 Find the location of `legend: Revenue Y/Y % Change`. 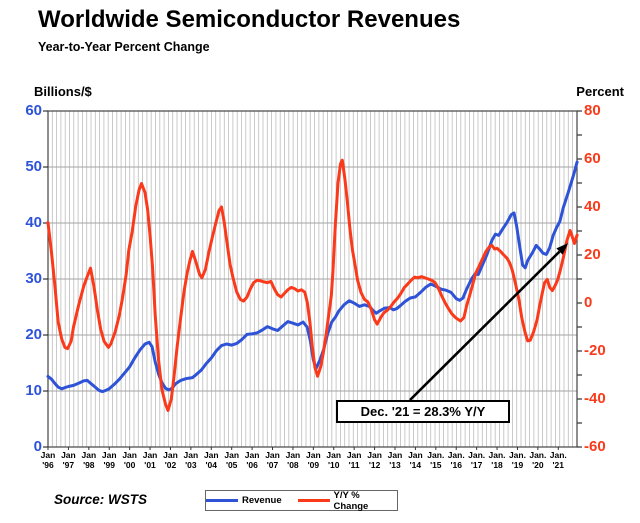

legend: Revenue Y/Y % Change is located at coordinates (301, 500).